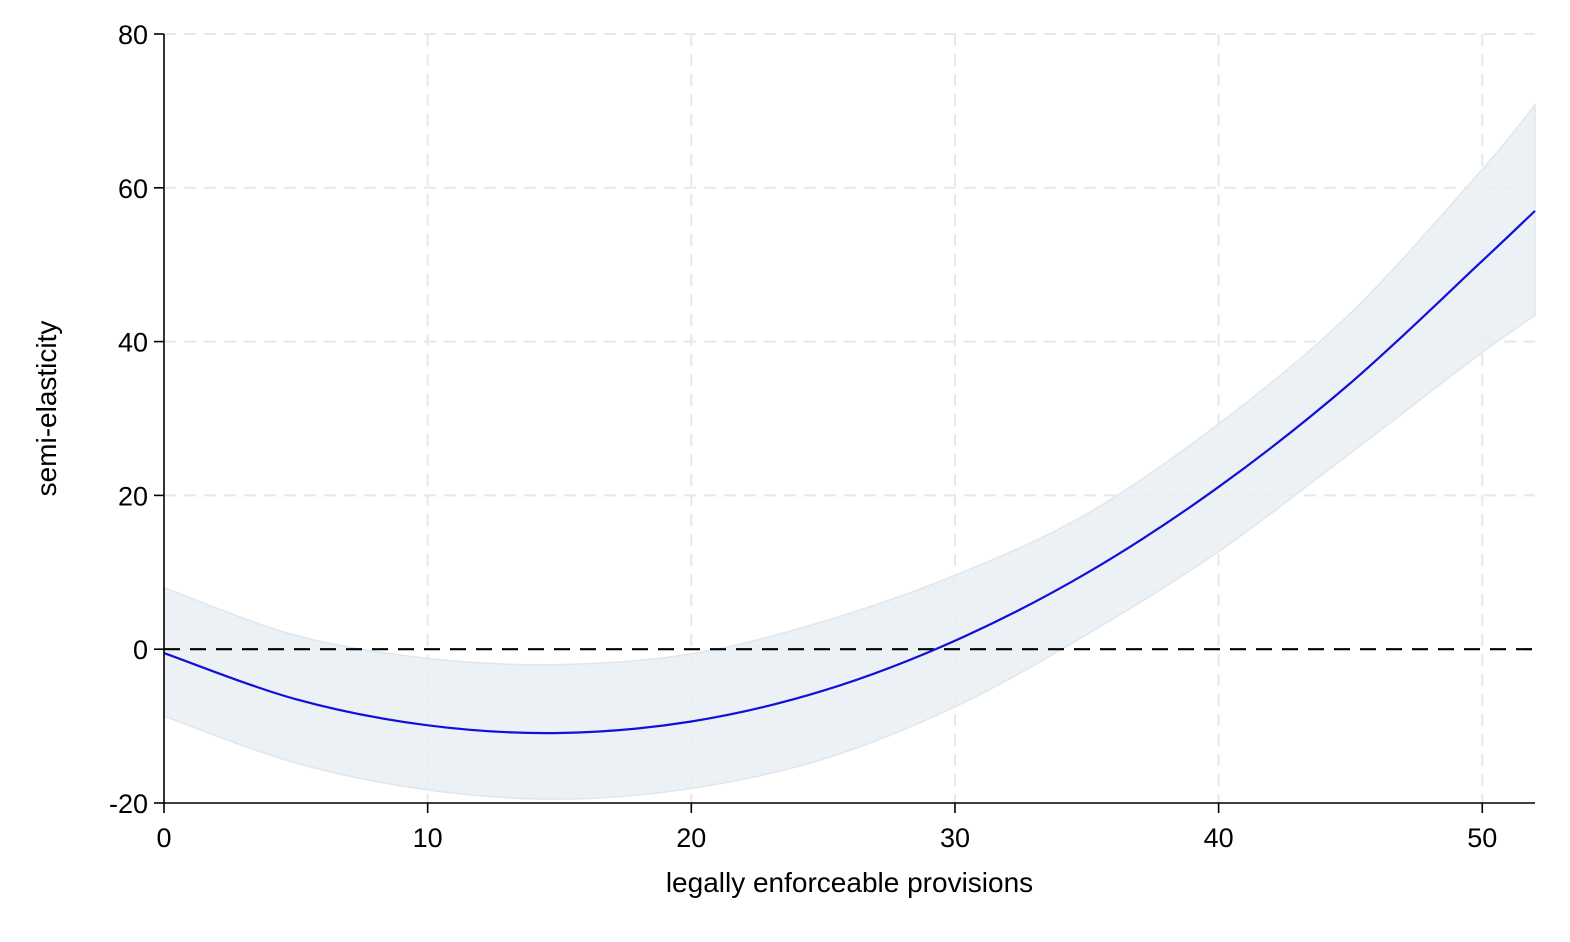 The image size is (1570, 942). What do you see at coordinates (1219, 838) in the screenshot?
I see `x-tick-label: 40` at bounding box center [1219, 838].